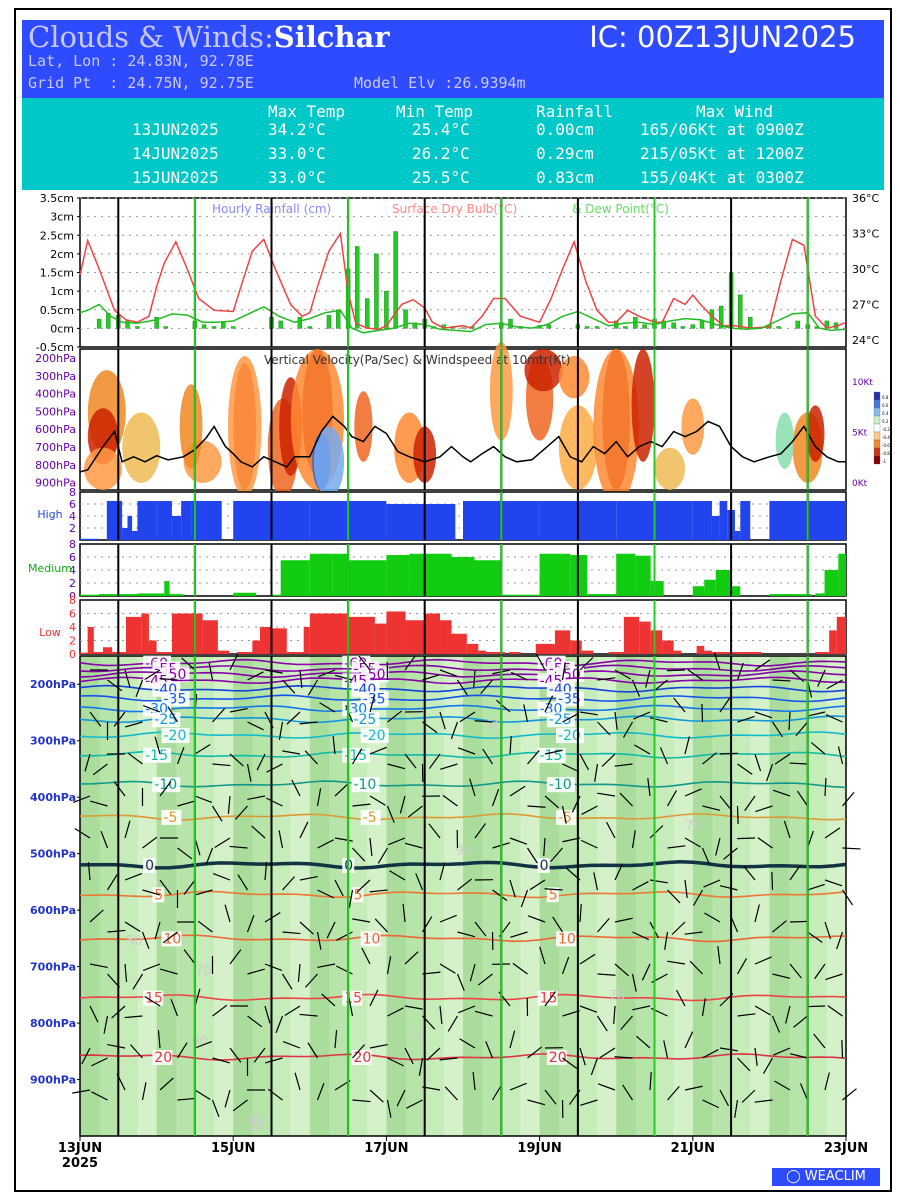 The image size is (900, 1200). What do you see at coordinates (72, 570) in the screenshot?
I see `y-tick-label: 4` at bounding box center [72, 570].